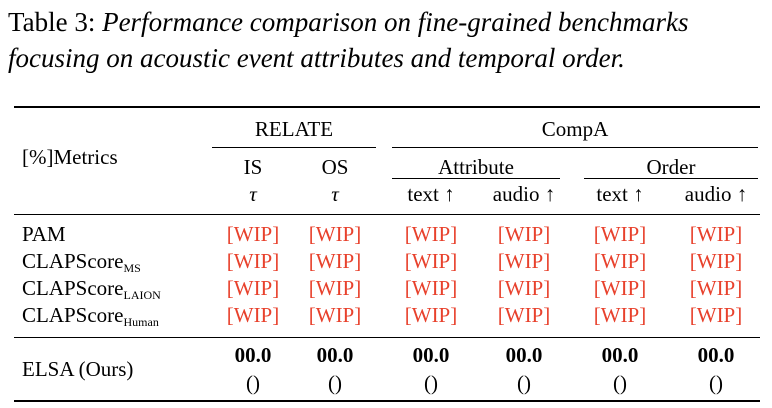 The width and height of the screenshot is (772, 408). Describe the element at coordinates (476, 167) in the screenshot. I see `subgroup-attribute: Attribute` at that location.